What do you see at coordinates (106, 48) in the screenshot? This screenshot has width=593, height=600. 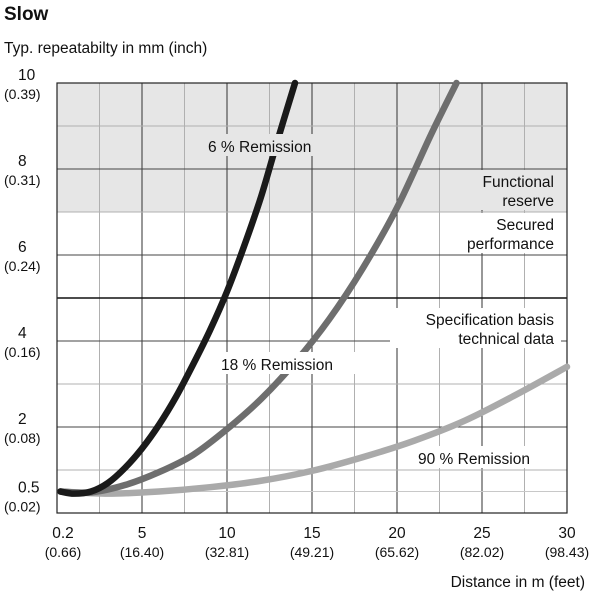 I see `y-axis-label: Typ. repeatabilty in mm (inch)` at bounding box center [106, 48].